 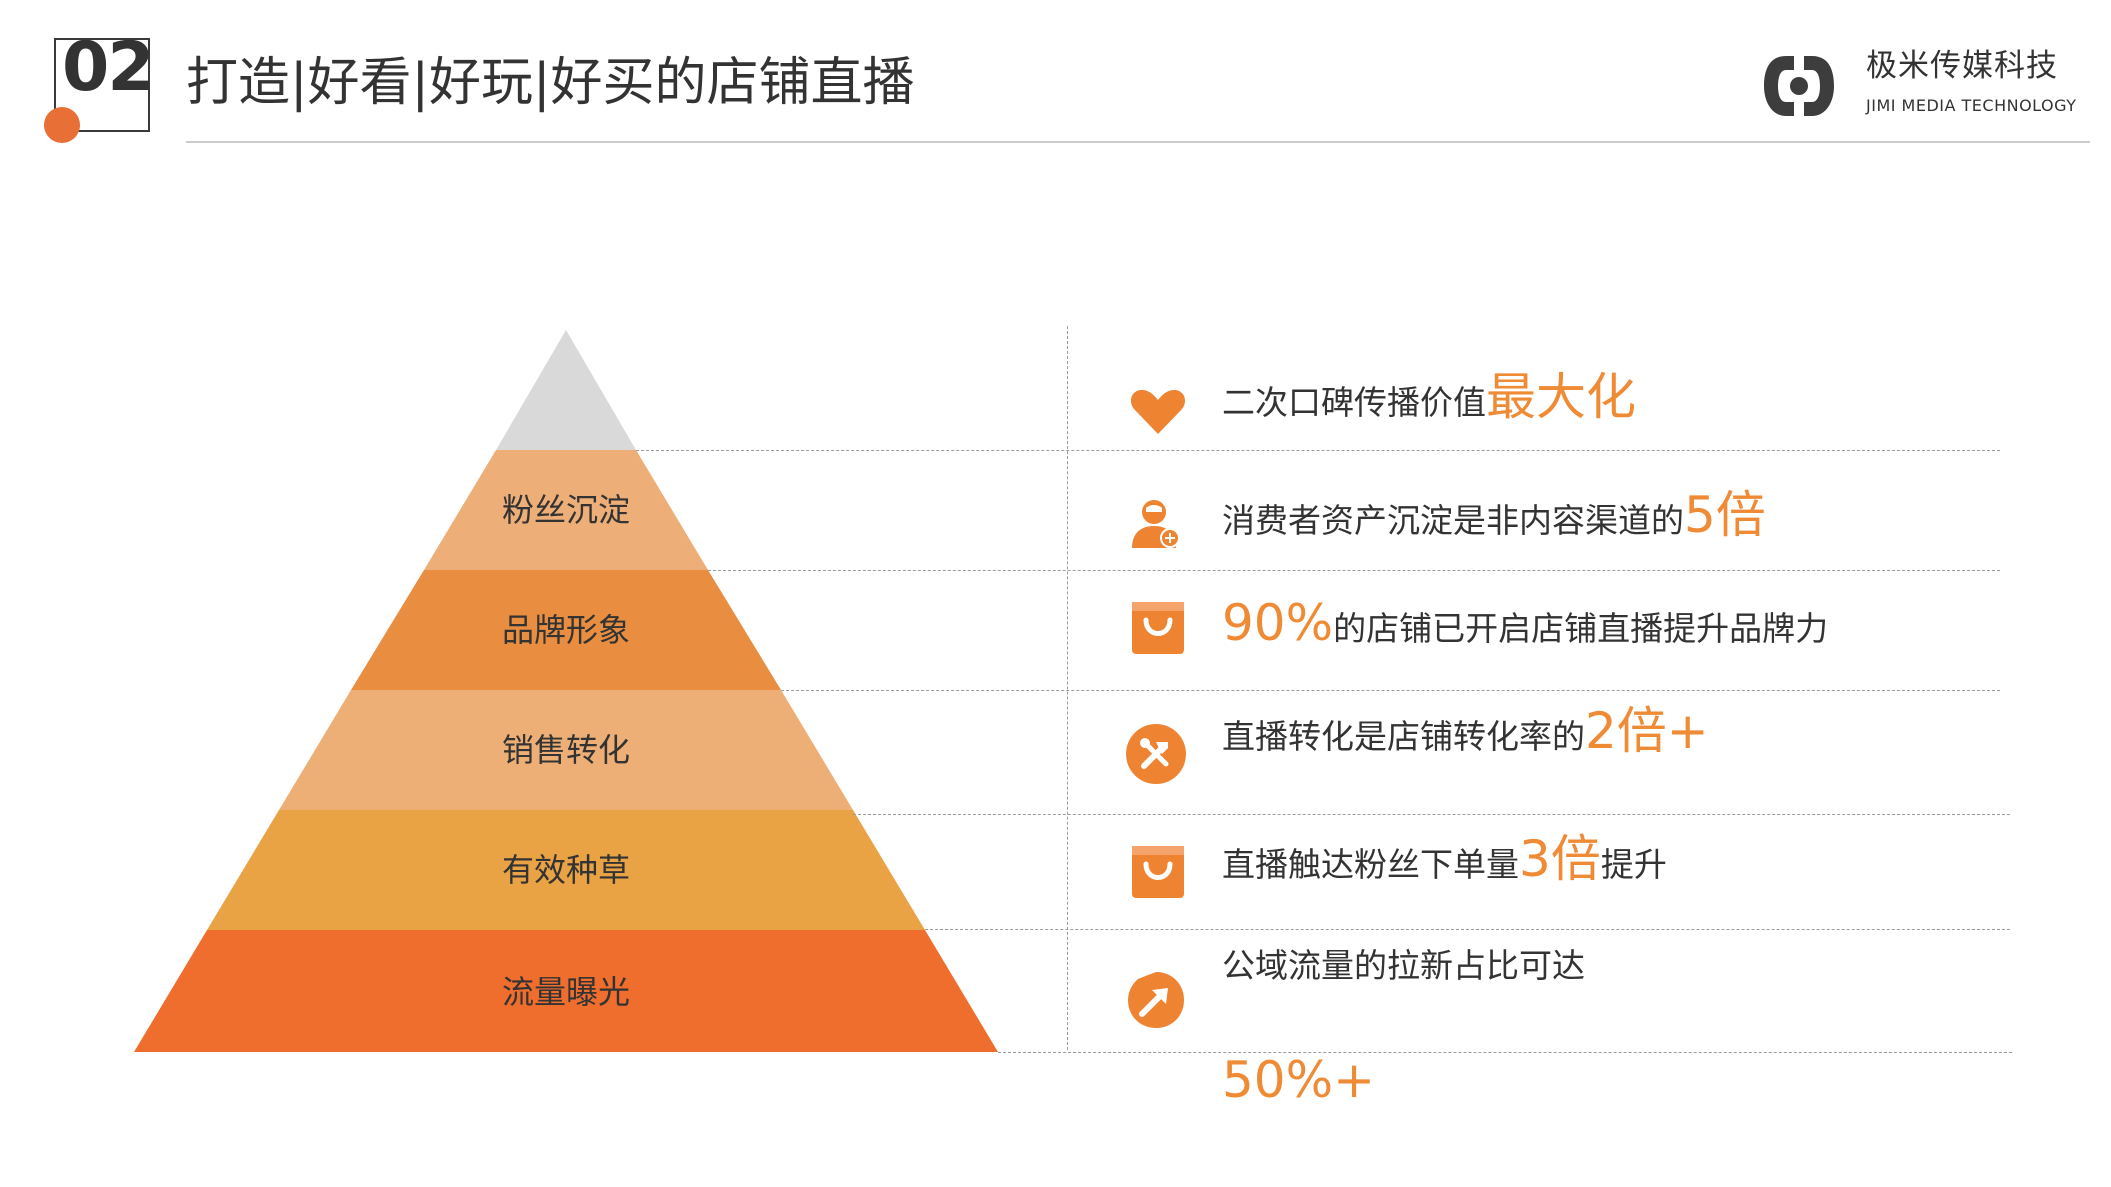 I want to click on row-6-text-pre: 公域流量的拉新占比可达, so click(x=1403, y=965).